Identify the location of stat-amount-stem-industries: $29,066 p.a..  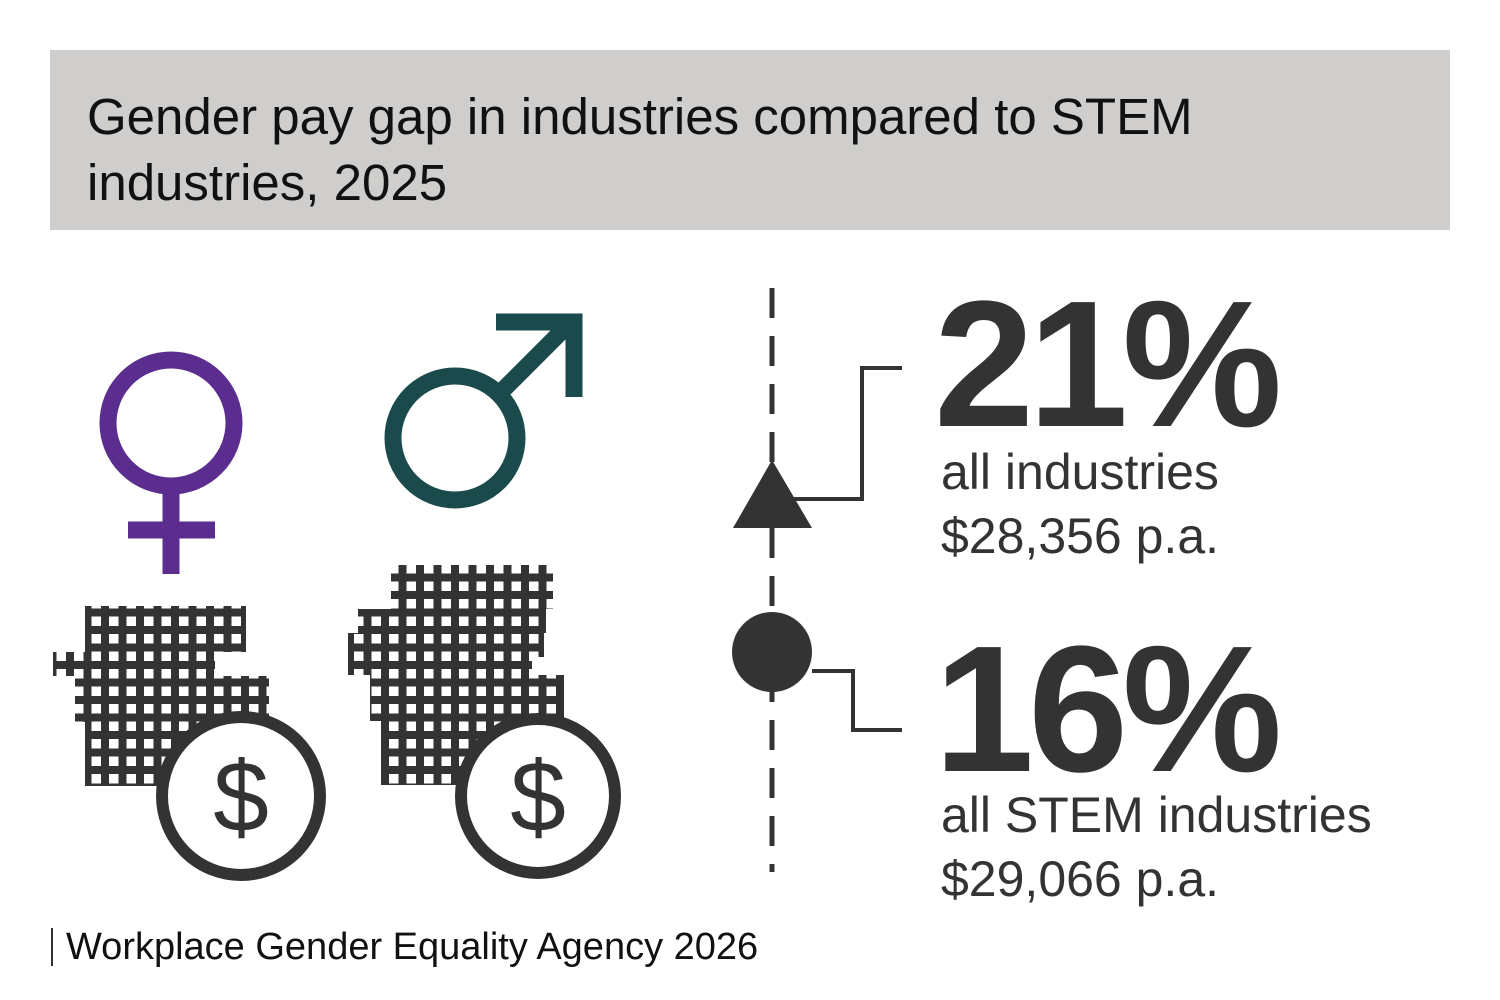
(1080, 879).